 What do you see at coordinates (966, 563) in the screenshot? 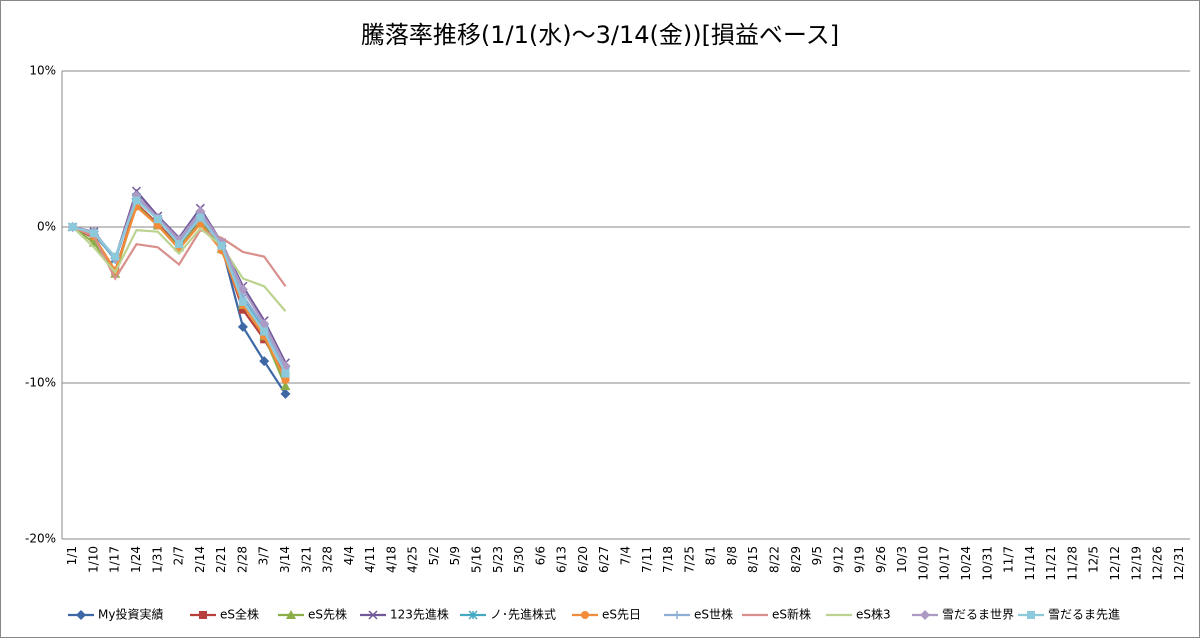
I see `x-tick-label: 10/24` at bounding box center [966, 563].